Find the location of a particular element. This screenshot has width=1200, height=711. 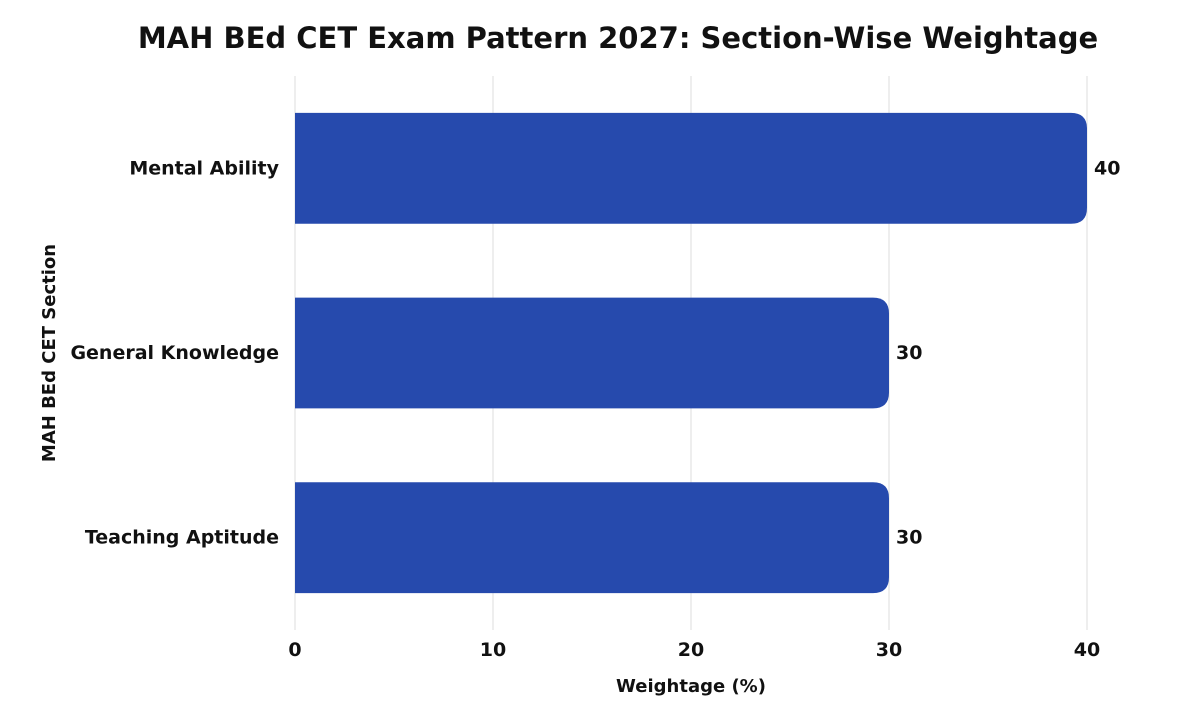

y-axis-title: MAH BEd CET Section is located at coordinates (49, 353).